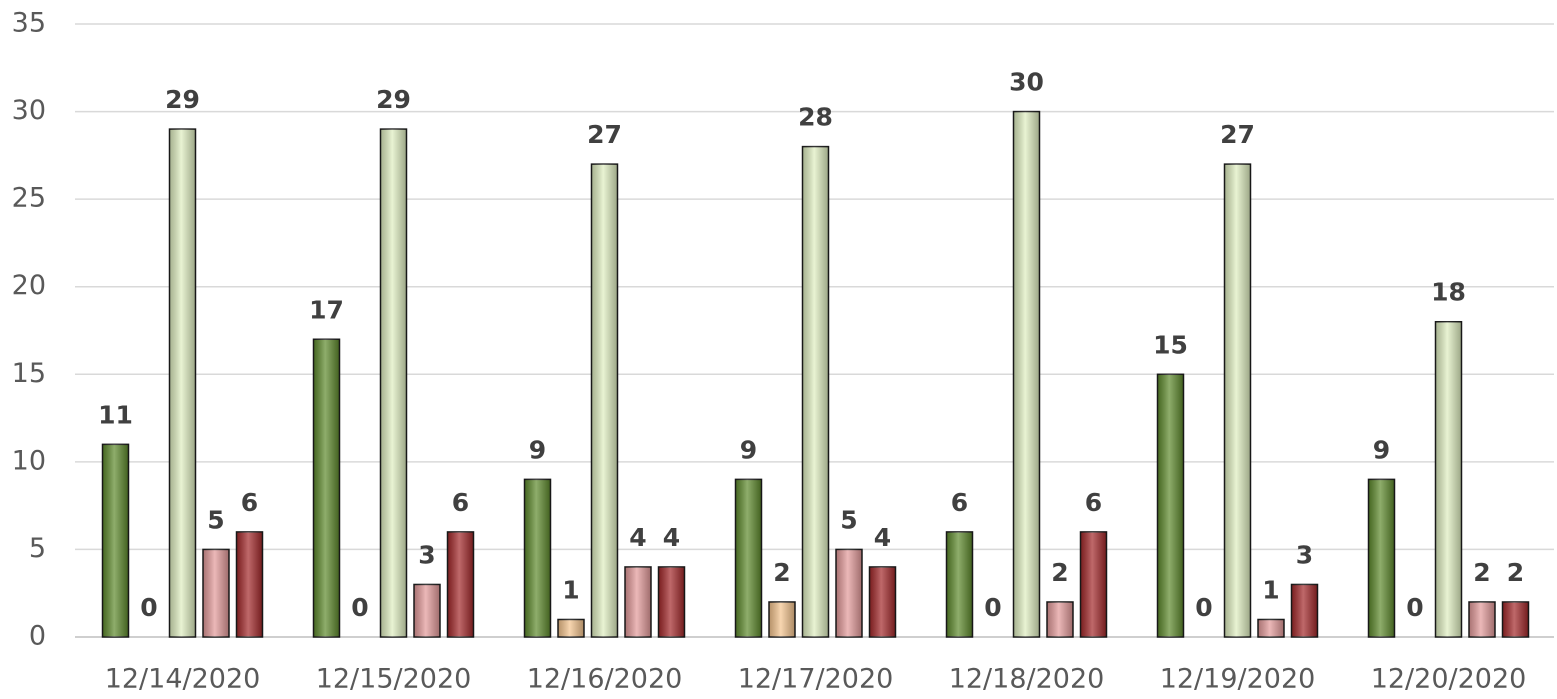 This screenshot has height=699, width=1557. I want to click on y-tick-label: 35, so click(29, 23).